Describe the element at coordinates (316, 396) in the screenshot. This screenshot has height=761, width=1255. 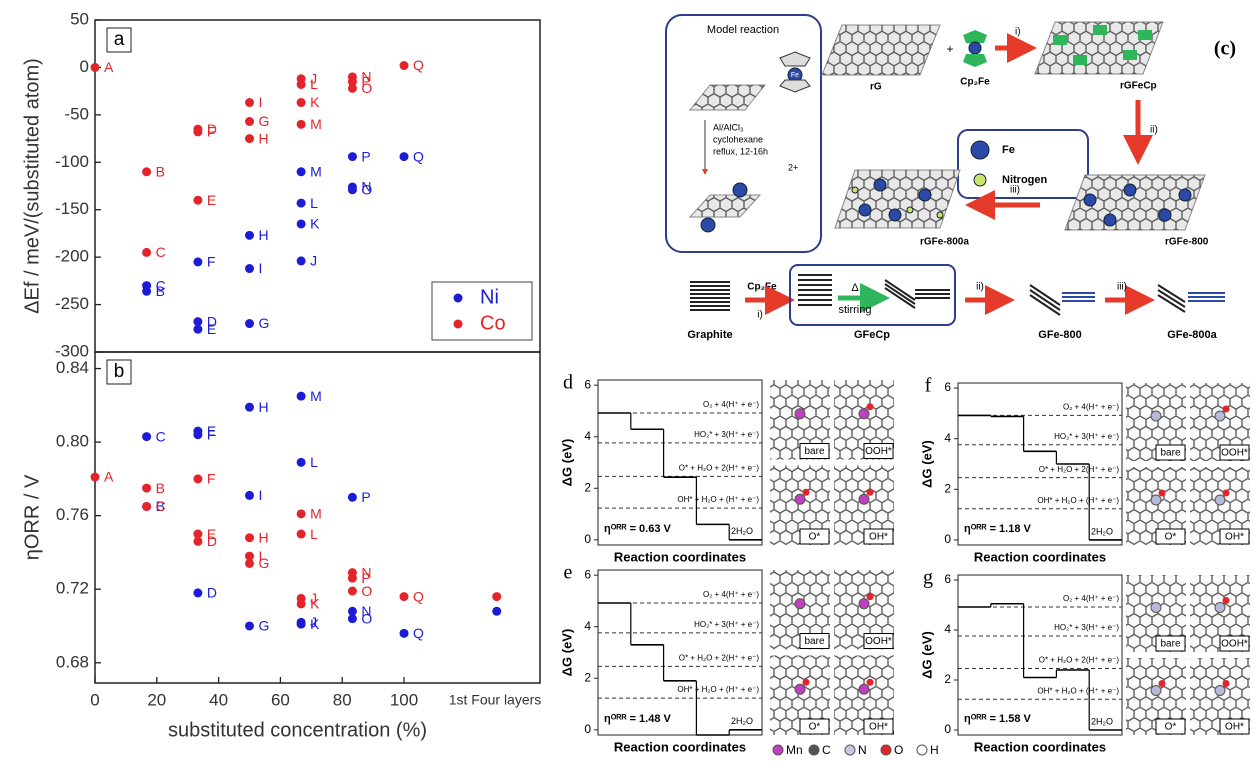
I see `point-label: M` at that location.